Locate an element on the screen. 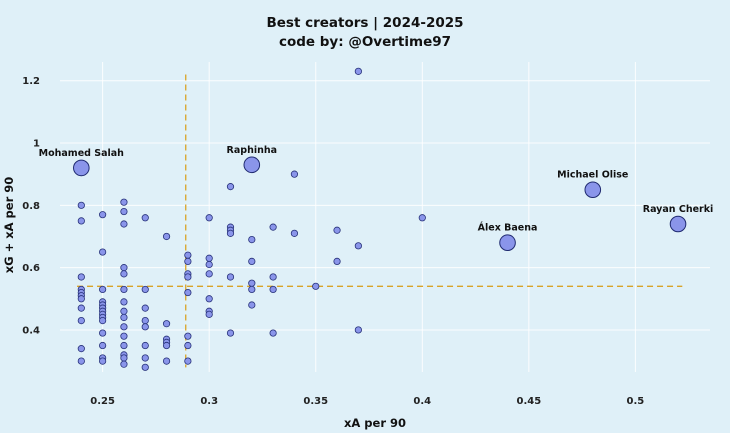 The height and width of the screenshot is (433, 730). player-annotation: Álex Baena is located at coordinates (508, 228).